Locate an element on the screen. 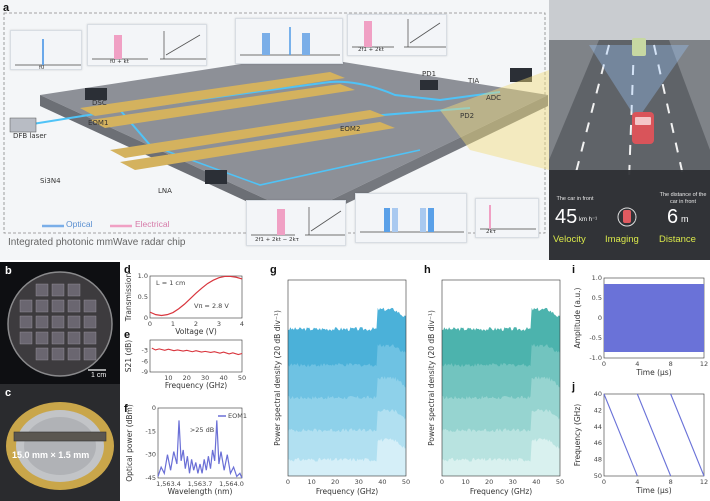 The width and height of the screenshot is (710, 501). plot-frame-f is located at coordinates (200, 443).